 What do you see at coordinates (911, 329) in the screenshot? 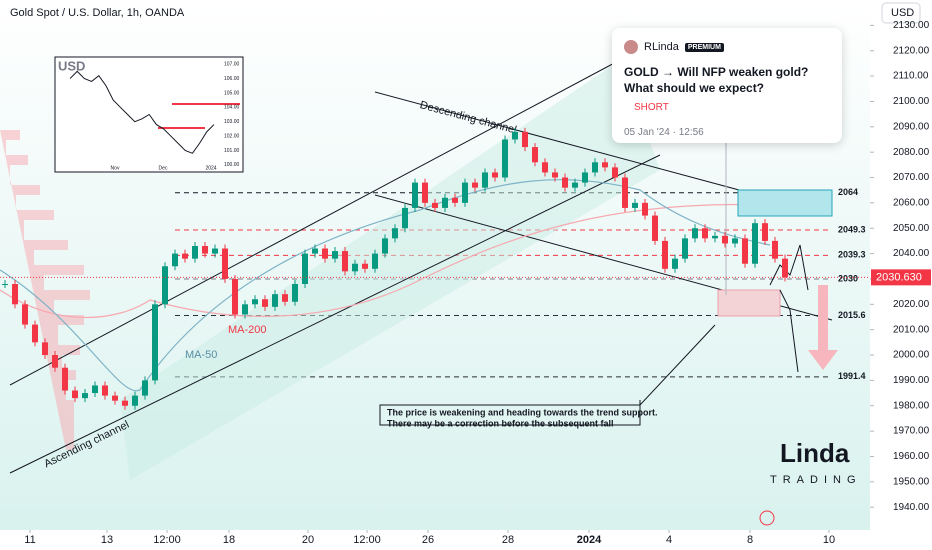
I see `y-tick-label: 2010.00` at bounding box center [911, 329].